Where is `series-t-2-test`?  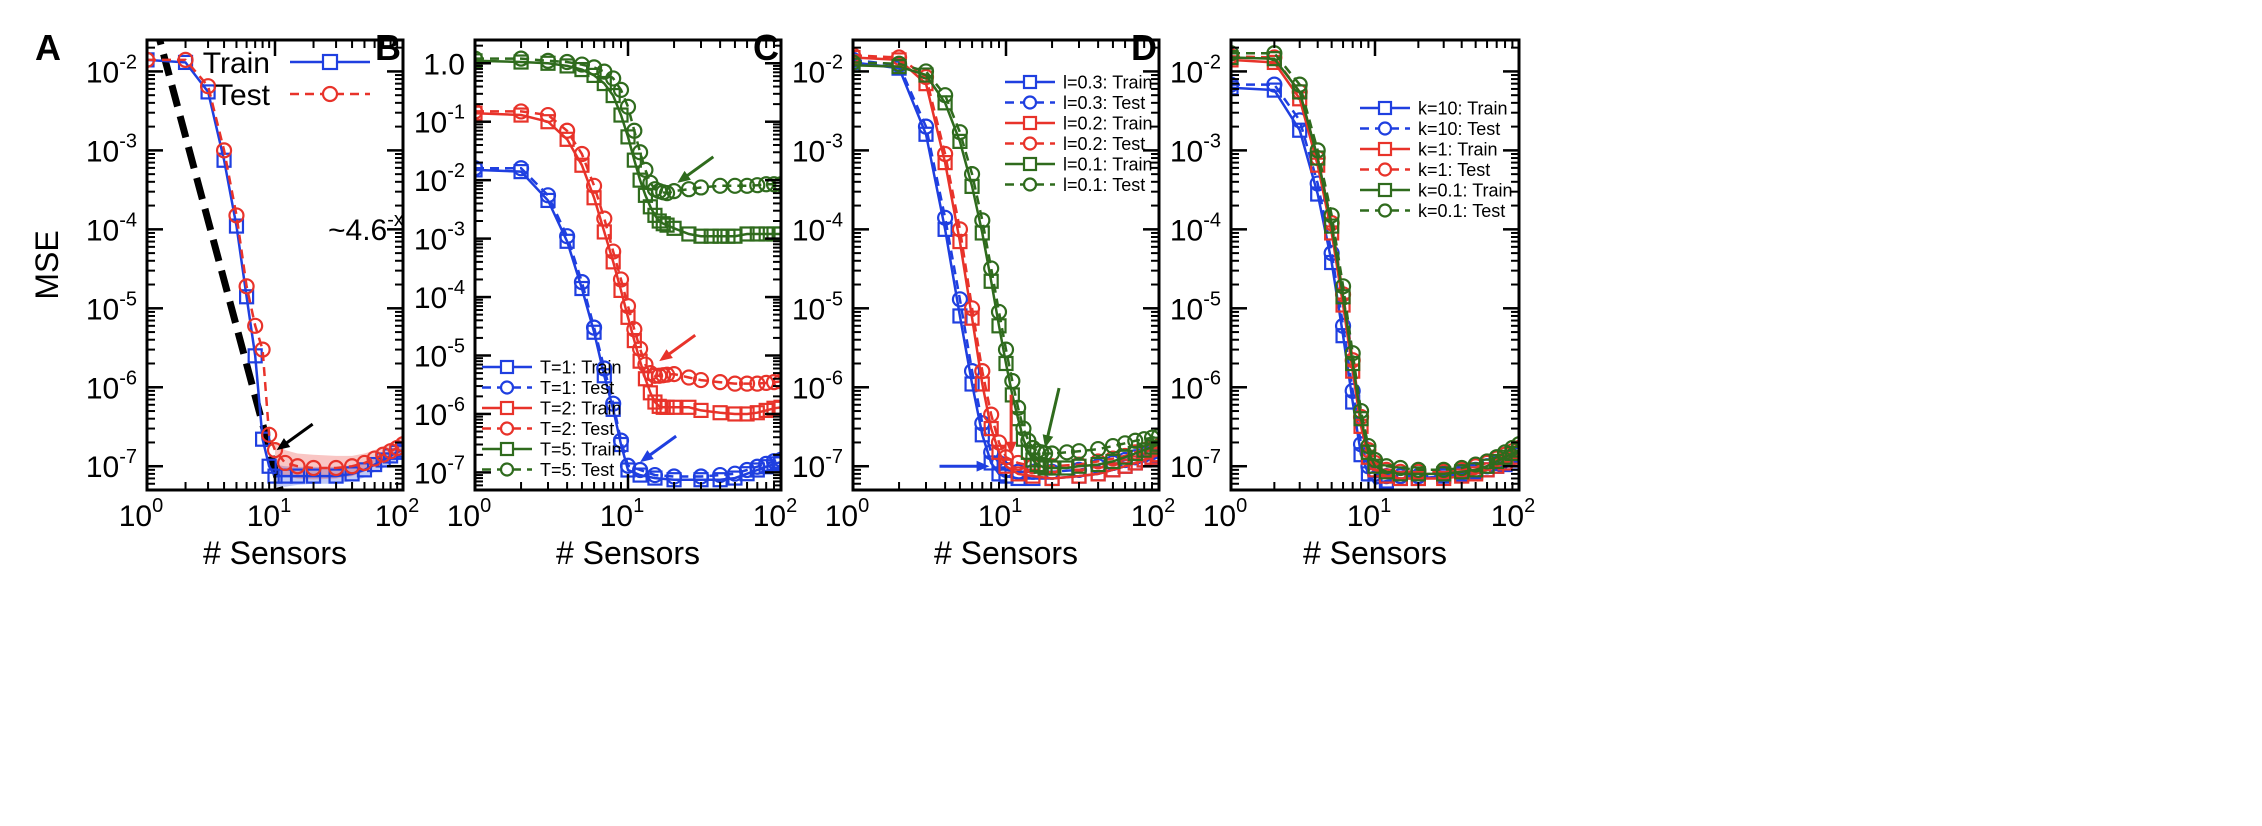 series-t-2-test is located at coordinates (628, 247).